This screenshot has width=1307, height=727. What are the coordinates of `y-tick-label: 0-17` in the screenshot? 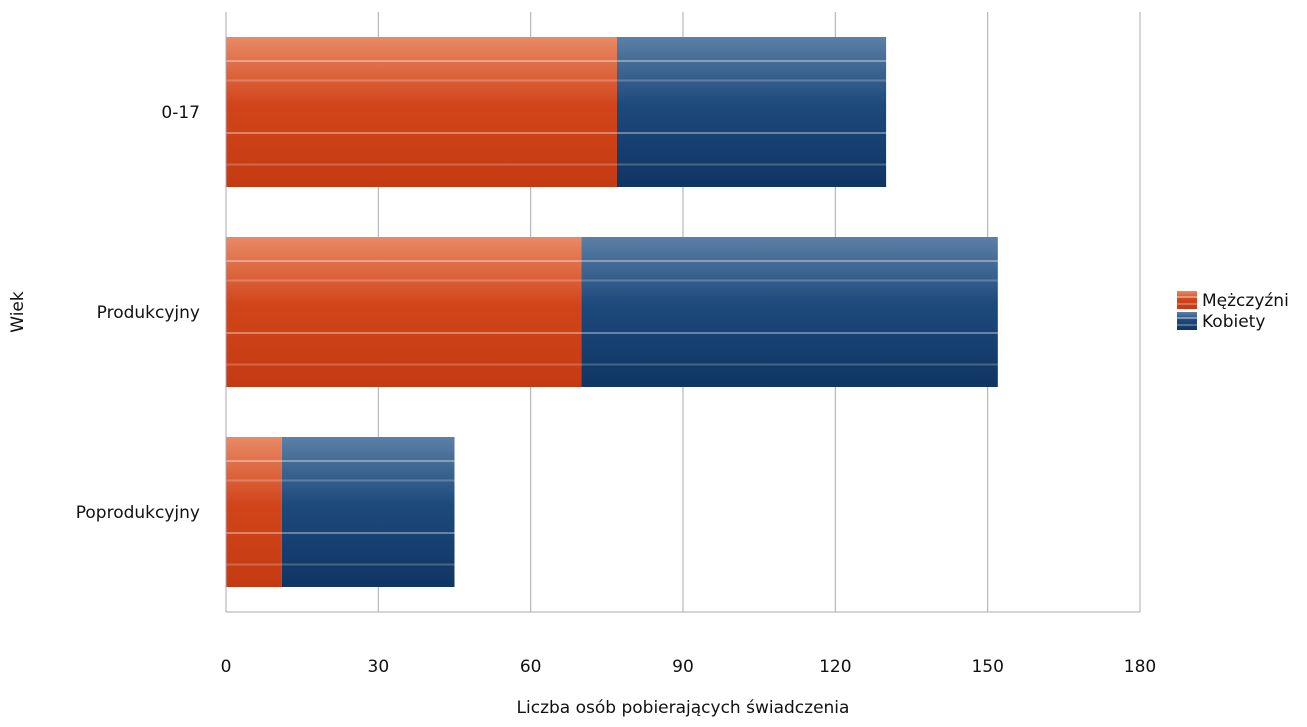 It's located at (180, 113).